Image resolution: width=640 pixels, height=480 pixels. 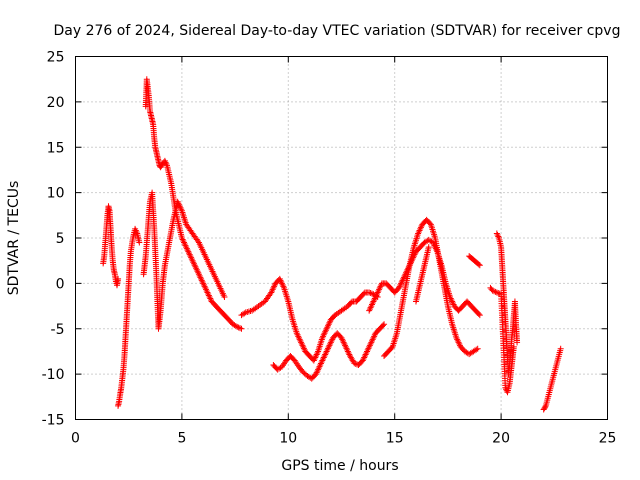 I want to click on x-tick-label: 5, so click(x=181, y=439).